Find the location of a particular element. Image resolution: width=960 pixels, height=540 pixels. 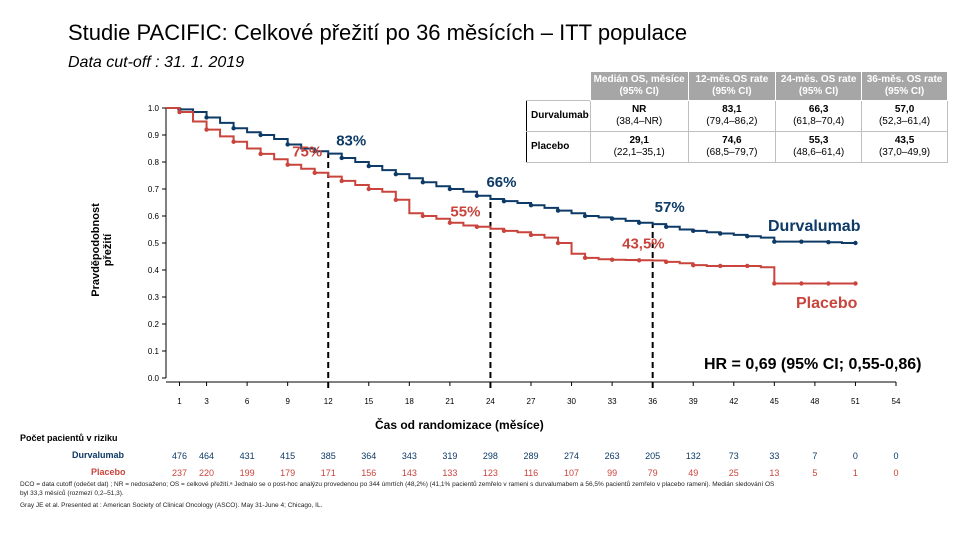

x-tick-label: 24 is located at coordinates (490, 401).